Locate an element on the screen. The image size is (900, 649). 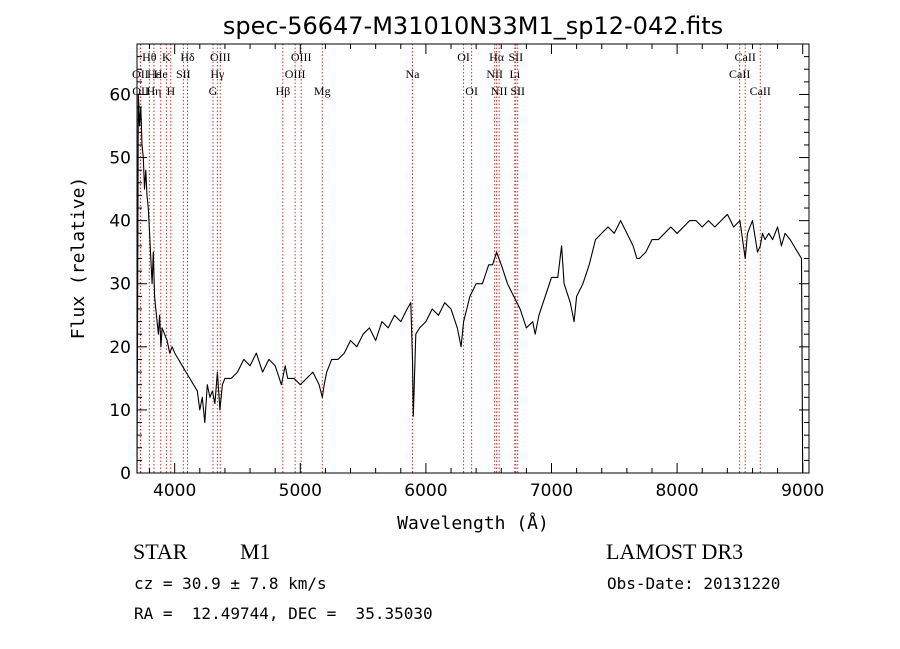
chart-title: spec-56647-M31010N33M1_sp12-042.fits is located at coordinates (473, 26).